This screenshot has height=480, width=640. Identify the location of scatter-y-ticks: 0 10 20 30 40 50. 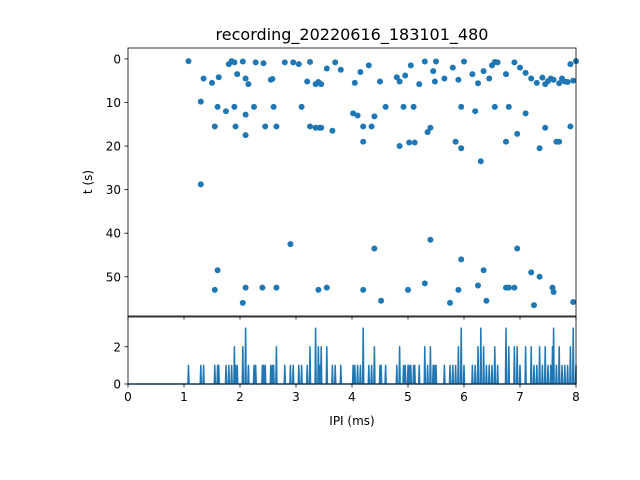
(117, 168).